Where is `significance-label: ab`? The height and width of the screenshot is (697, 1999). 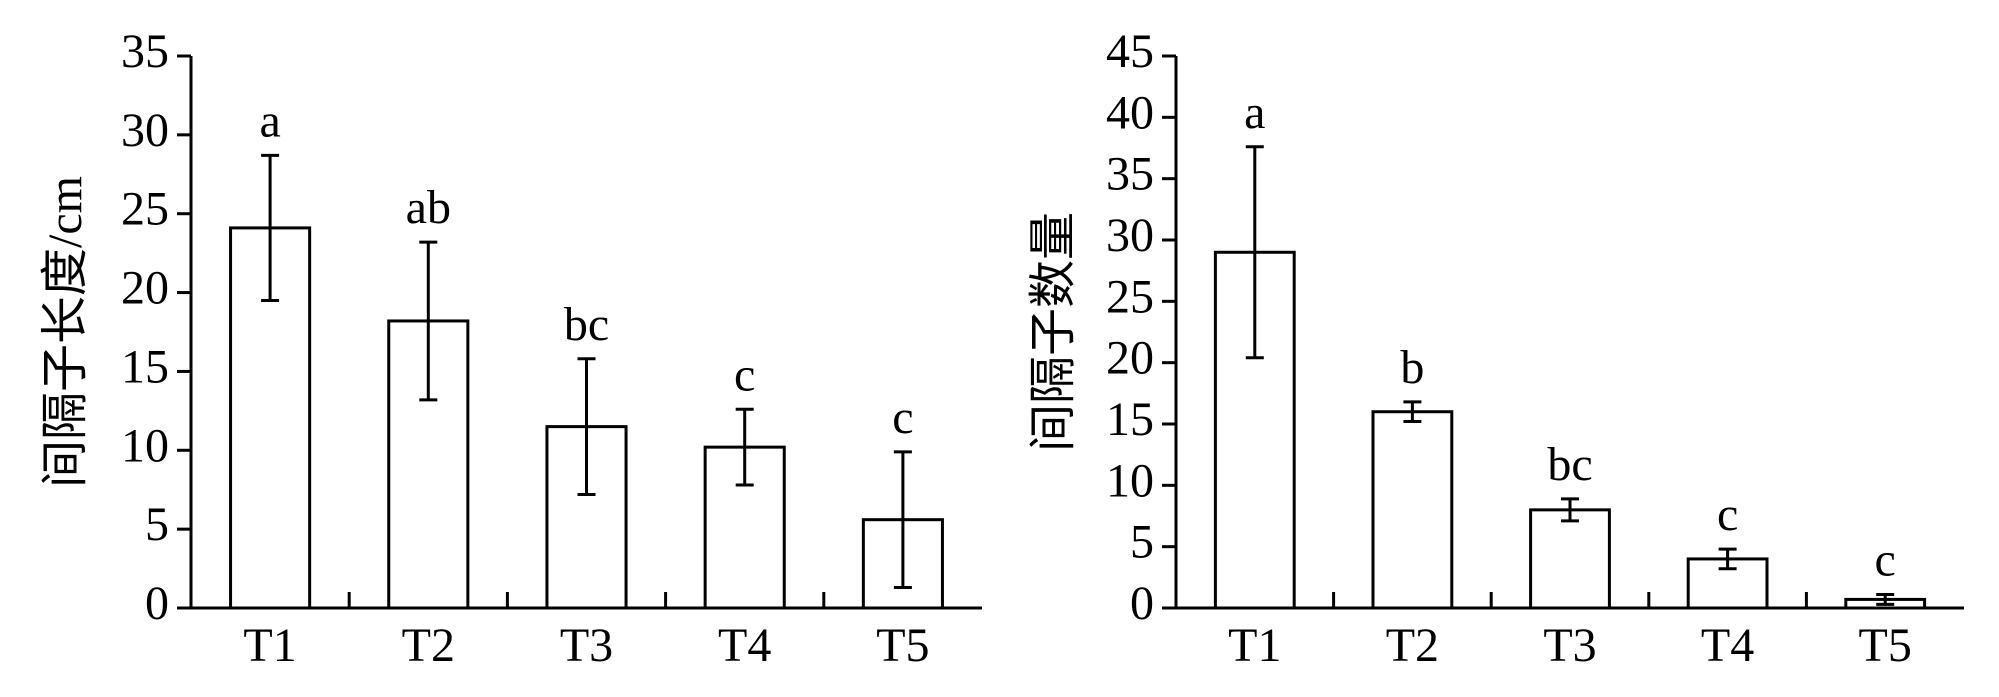 significance-label: ab is located at coordinates (428, 207).